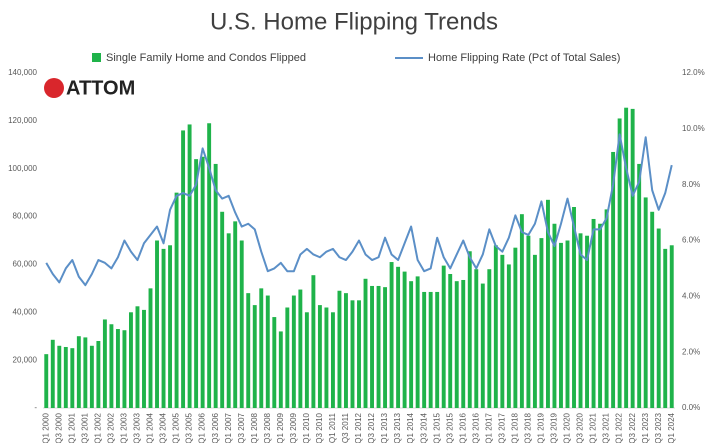  I want to click on logo-icon, so click(54, 88).